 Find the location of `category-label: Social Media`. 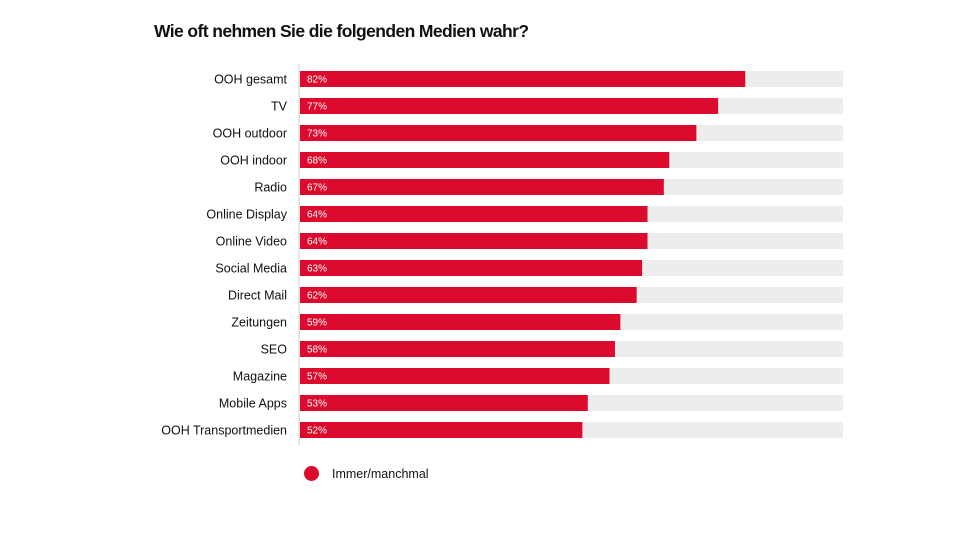

category-label: Social Media is located at coordinates (251, 269).